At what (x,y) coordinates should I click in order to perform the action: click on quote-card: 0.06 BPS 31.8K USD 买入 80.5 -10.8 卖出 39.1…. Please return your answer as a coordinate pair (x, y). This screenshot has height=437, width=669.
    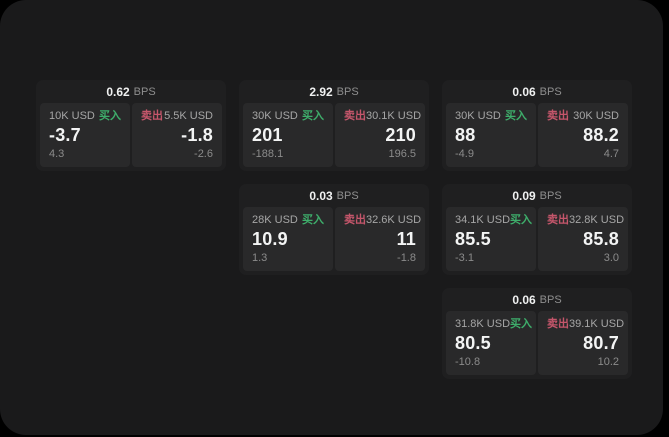
    Looking at the image, I should click on (537, 333).